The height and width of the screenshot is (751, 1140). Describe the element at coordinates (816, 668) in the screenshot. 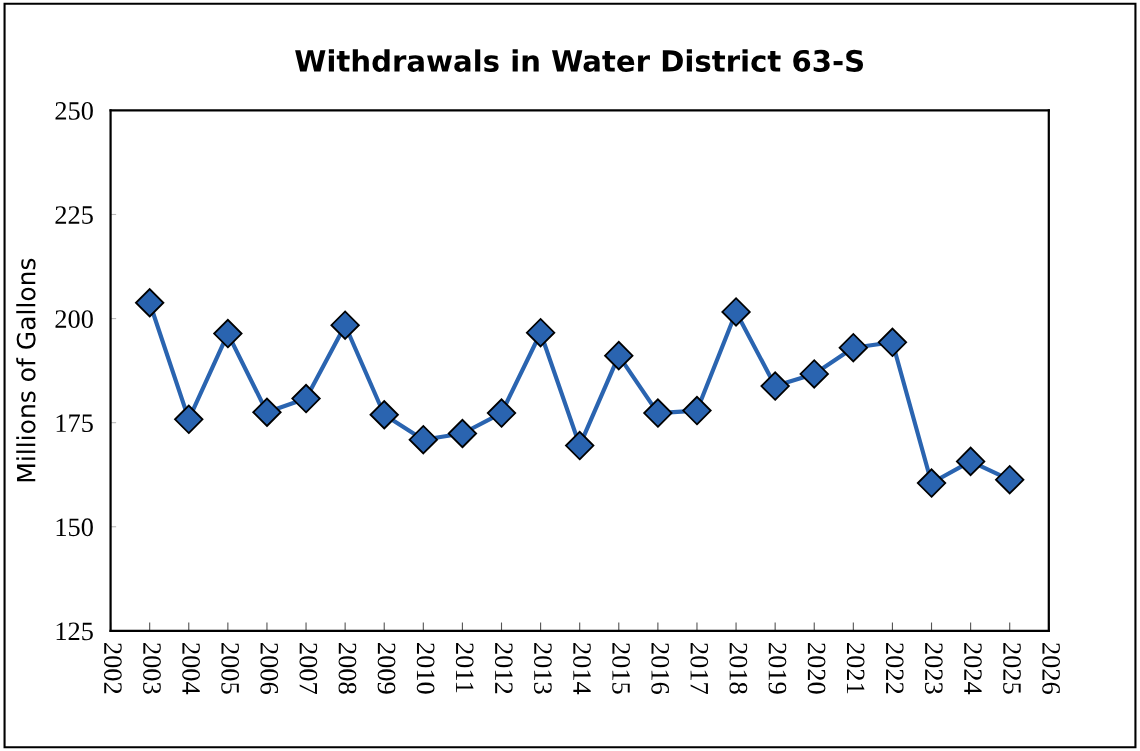

I see `x-tick-label: 2020` at that location.